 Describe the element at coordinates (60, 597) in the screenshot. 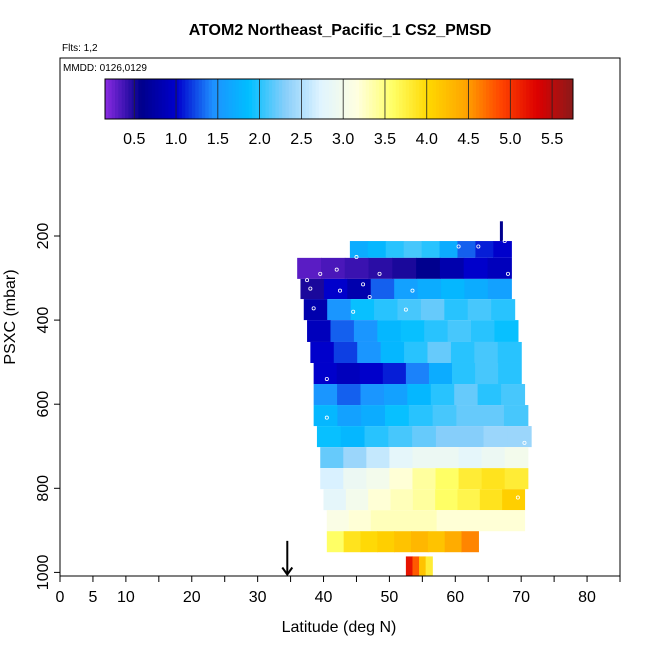

I see `x-tick-label-0: 0` at that location.